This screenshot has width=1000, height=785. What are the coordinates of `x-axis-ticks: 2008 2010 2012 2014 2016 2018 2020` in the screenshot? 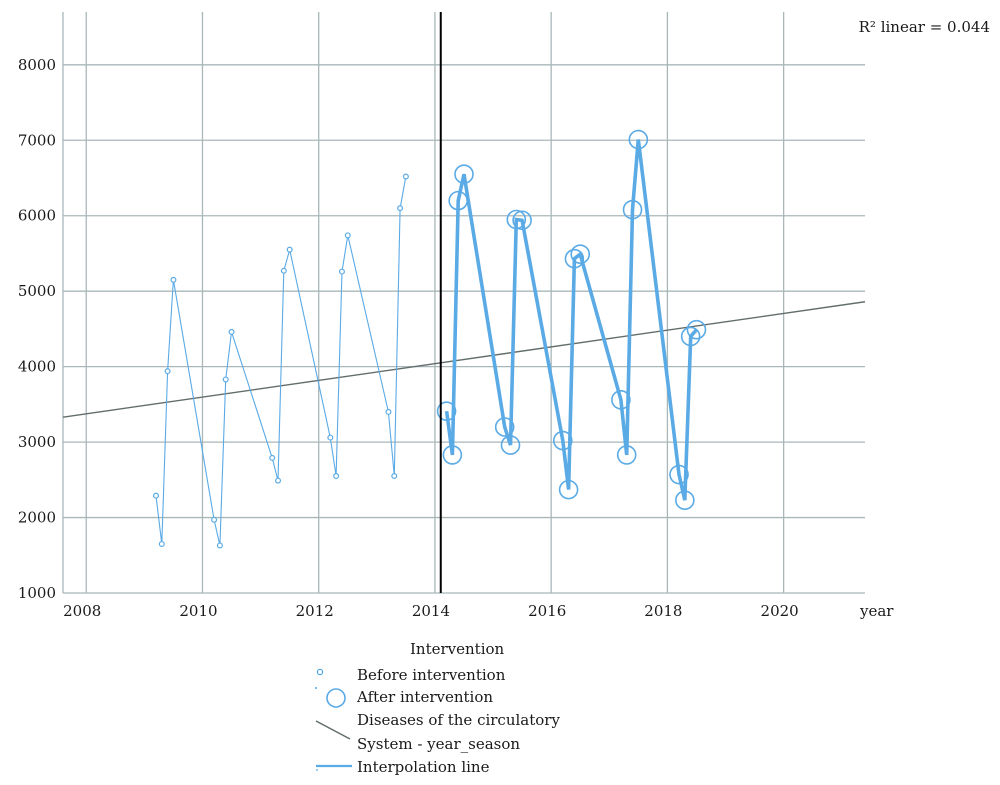 It's located at (431, 611).